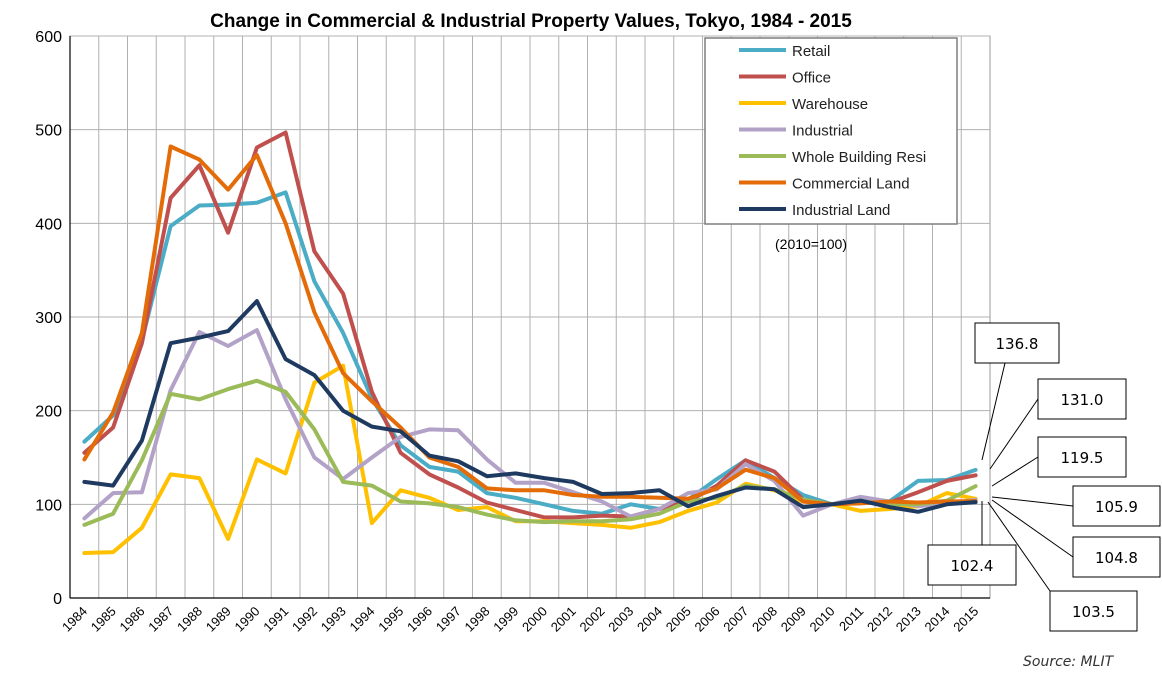 The height and width of the screenshot is (674, 1162). I want to click on callout-label: 131.0, so click(1082, 400).